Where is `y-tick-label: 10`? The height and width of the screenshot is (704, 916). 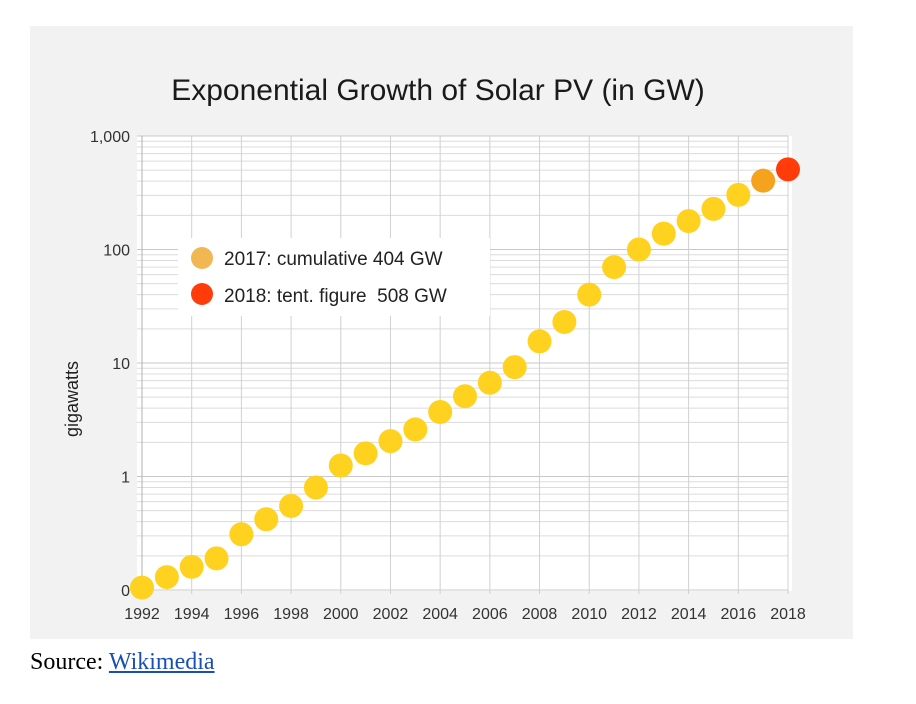
y-tick-label: 10 is located at coordinates (121, 364).